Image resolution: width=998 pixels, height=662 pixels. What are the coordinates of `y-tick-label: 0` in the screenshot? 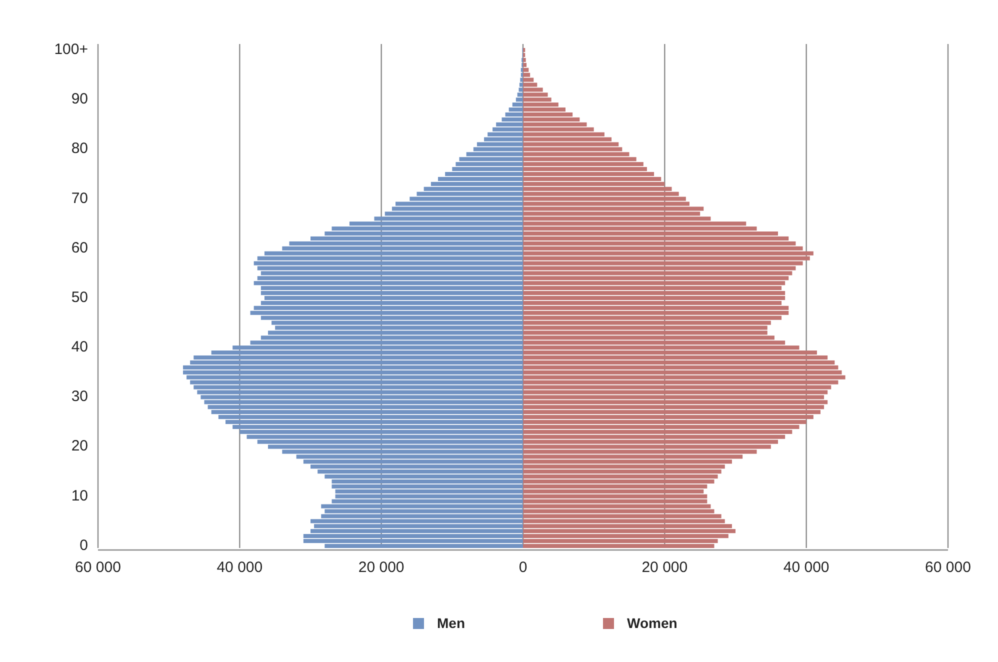 It's located at (84, 545).